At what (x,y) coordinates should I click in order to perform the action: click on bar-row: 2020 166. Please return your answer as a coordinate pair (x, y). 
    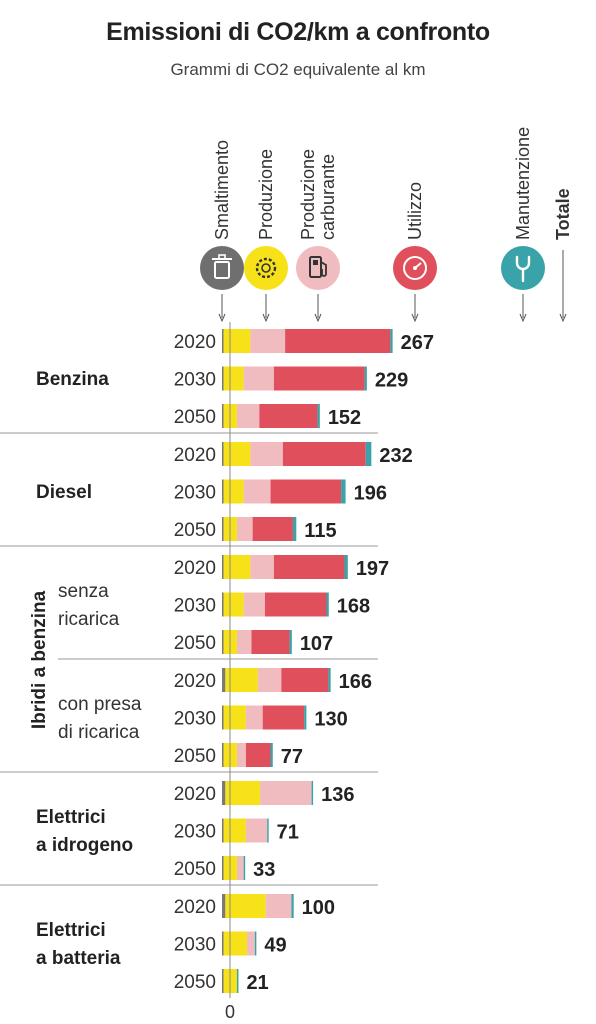
    Looking at the image, I should click on (273, 680).